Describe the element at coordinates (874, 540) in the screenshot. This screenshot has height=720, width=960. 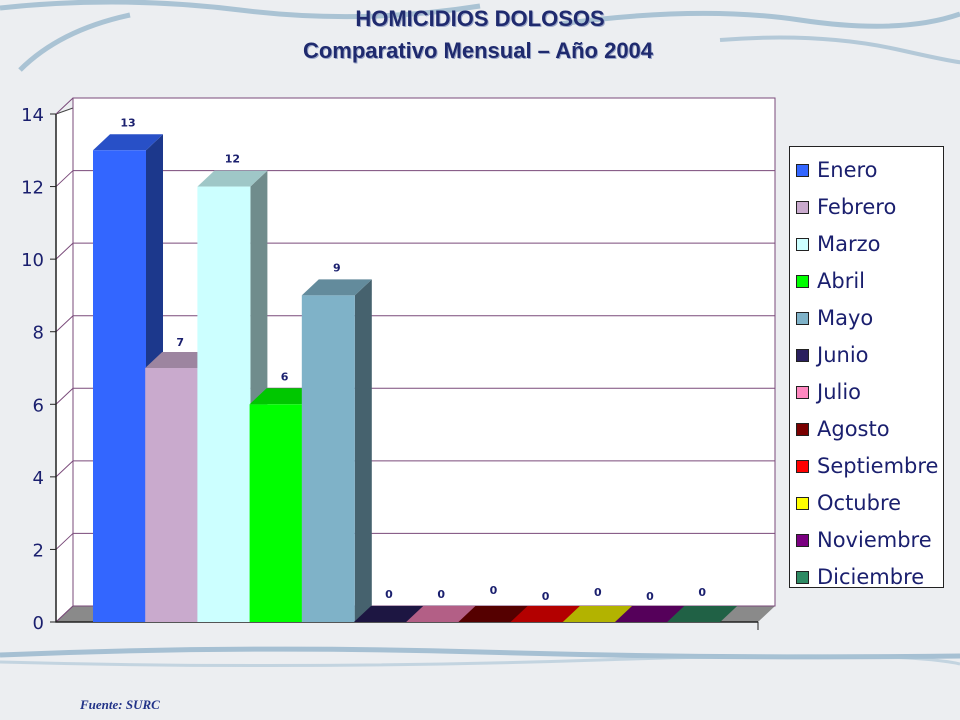
I see `legend-label: Noviembre` at that location.